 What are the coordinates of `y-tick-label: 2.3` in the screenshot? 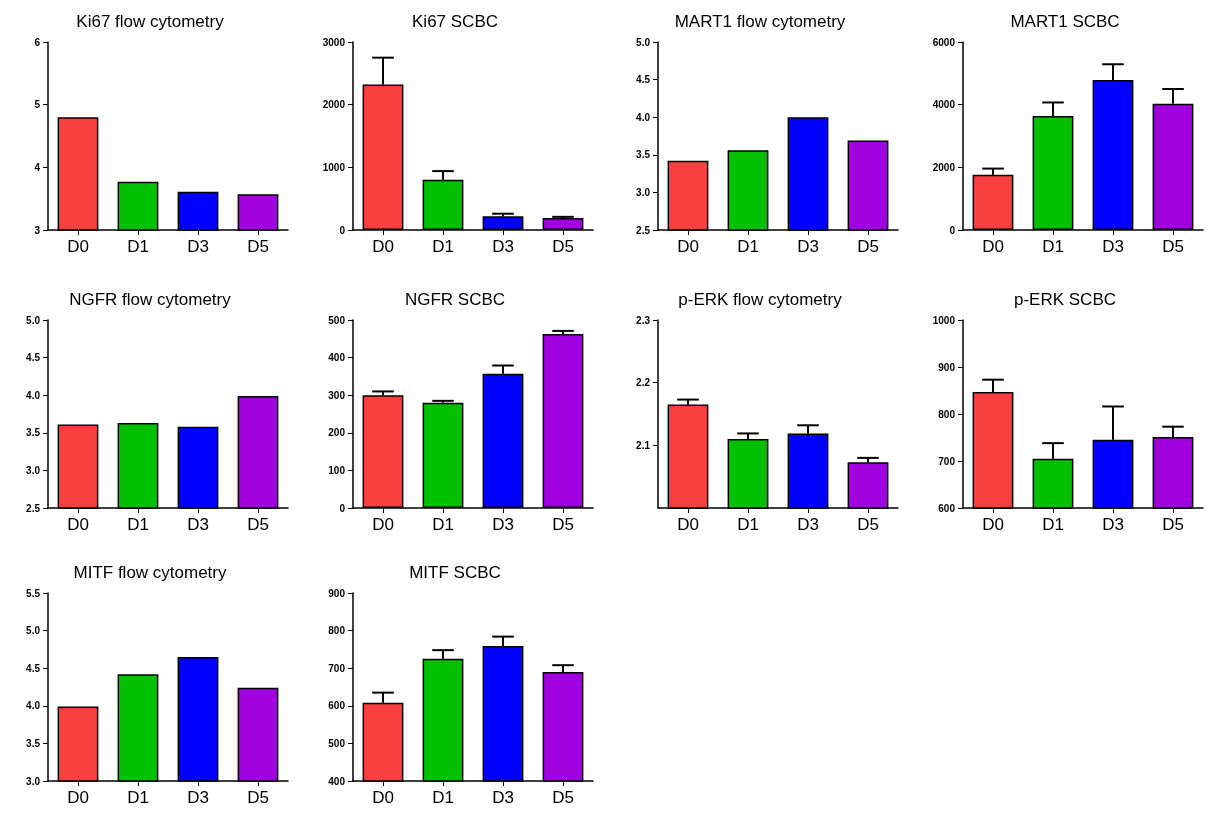 It's located at (643, 320).